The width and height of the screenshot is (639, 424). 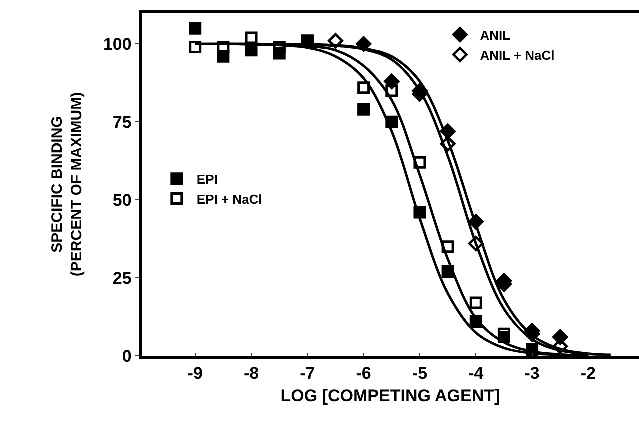 What do you see at coordinates (67, 184) in the screenshot?
I see `y-axis-title: SPECIFIC BINDING (PERCENT OF MAXIMUM)` at bounding box center [67, 184].